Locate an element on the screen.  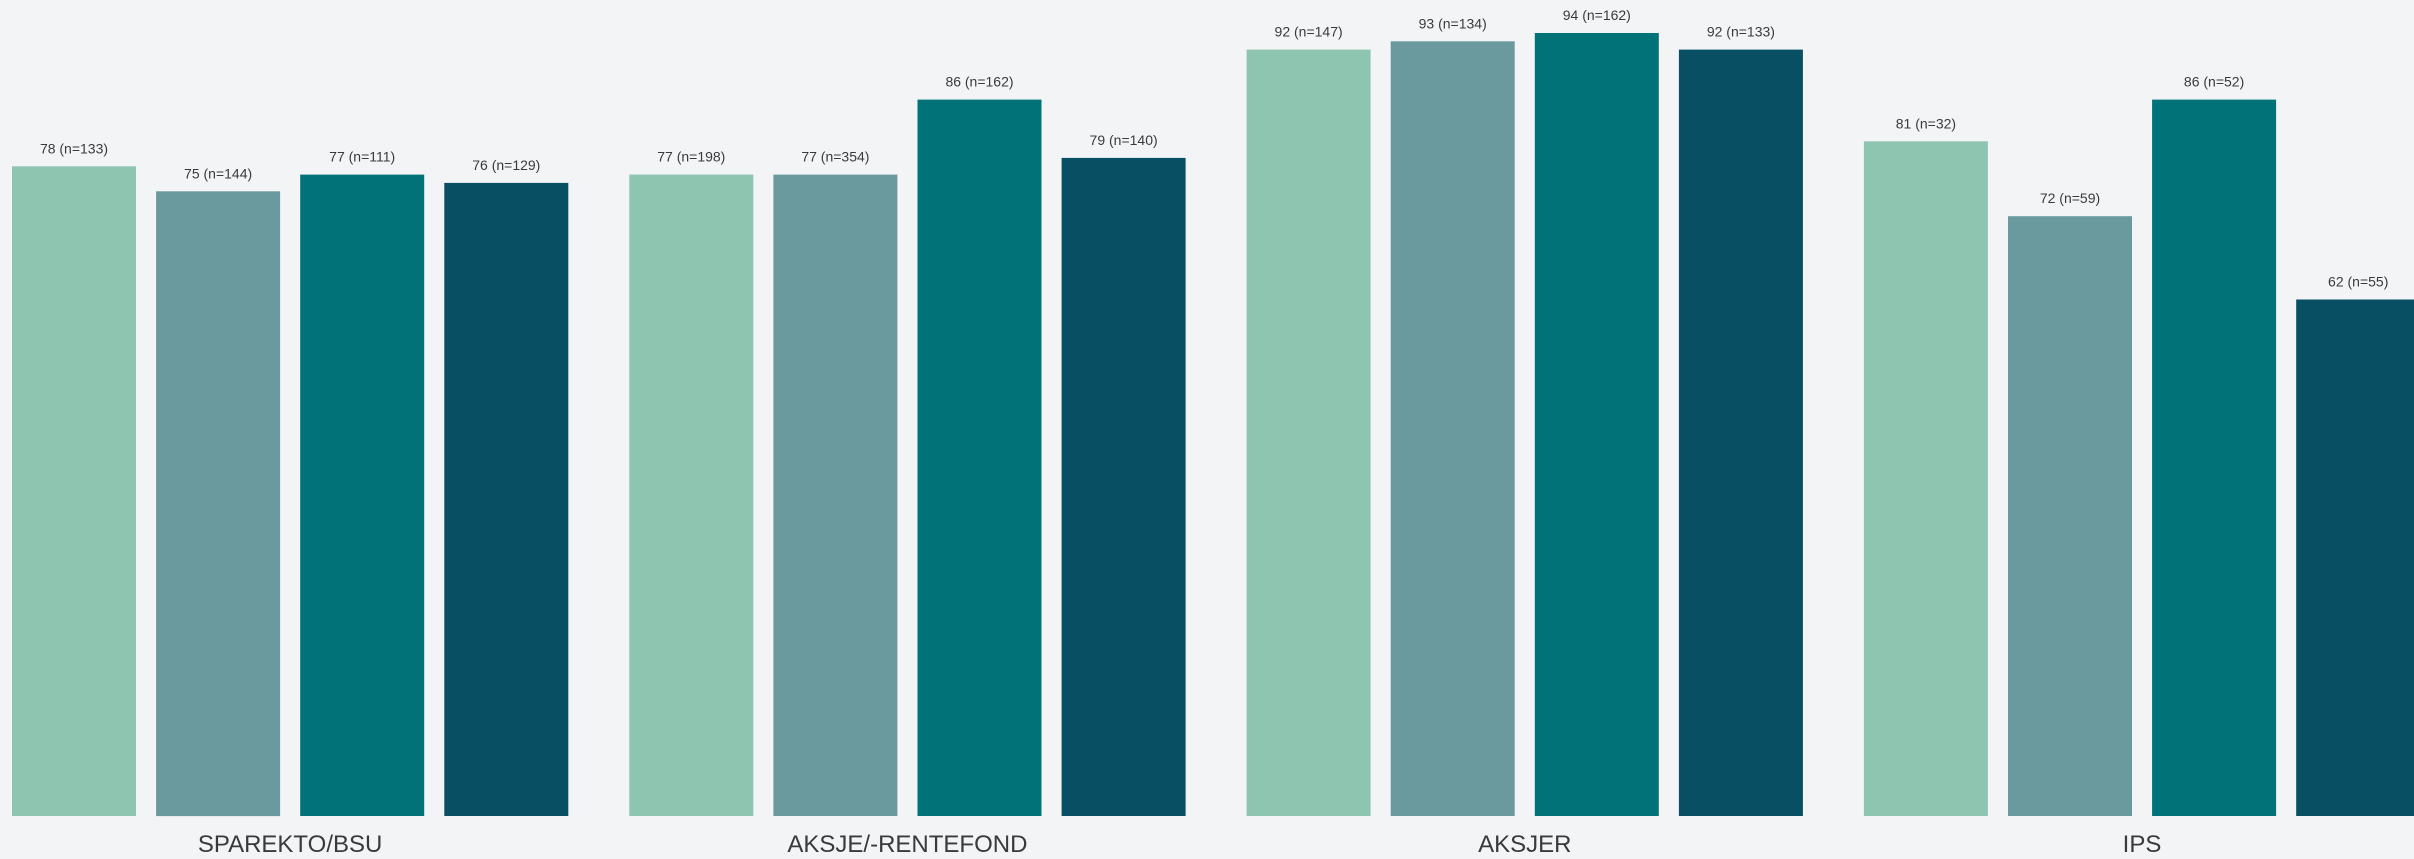
data-label-0-0: 78 (n=133) is located at coordinates (74, 148).